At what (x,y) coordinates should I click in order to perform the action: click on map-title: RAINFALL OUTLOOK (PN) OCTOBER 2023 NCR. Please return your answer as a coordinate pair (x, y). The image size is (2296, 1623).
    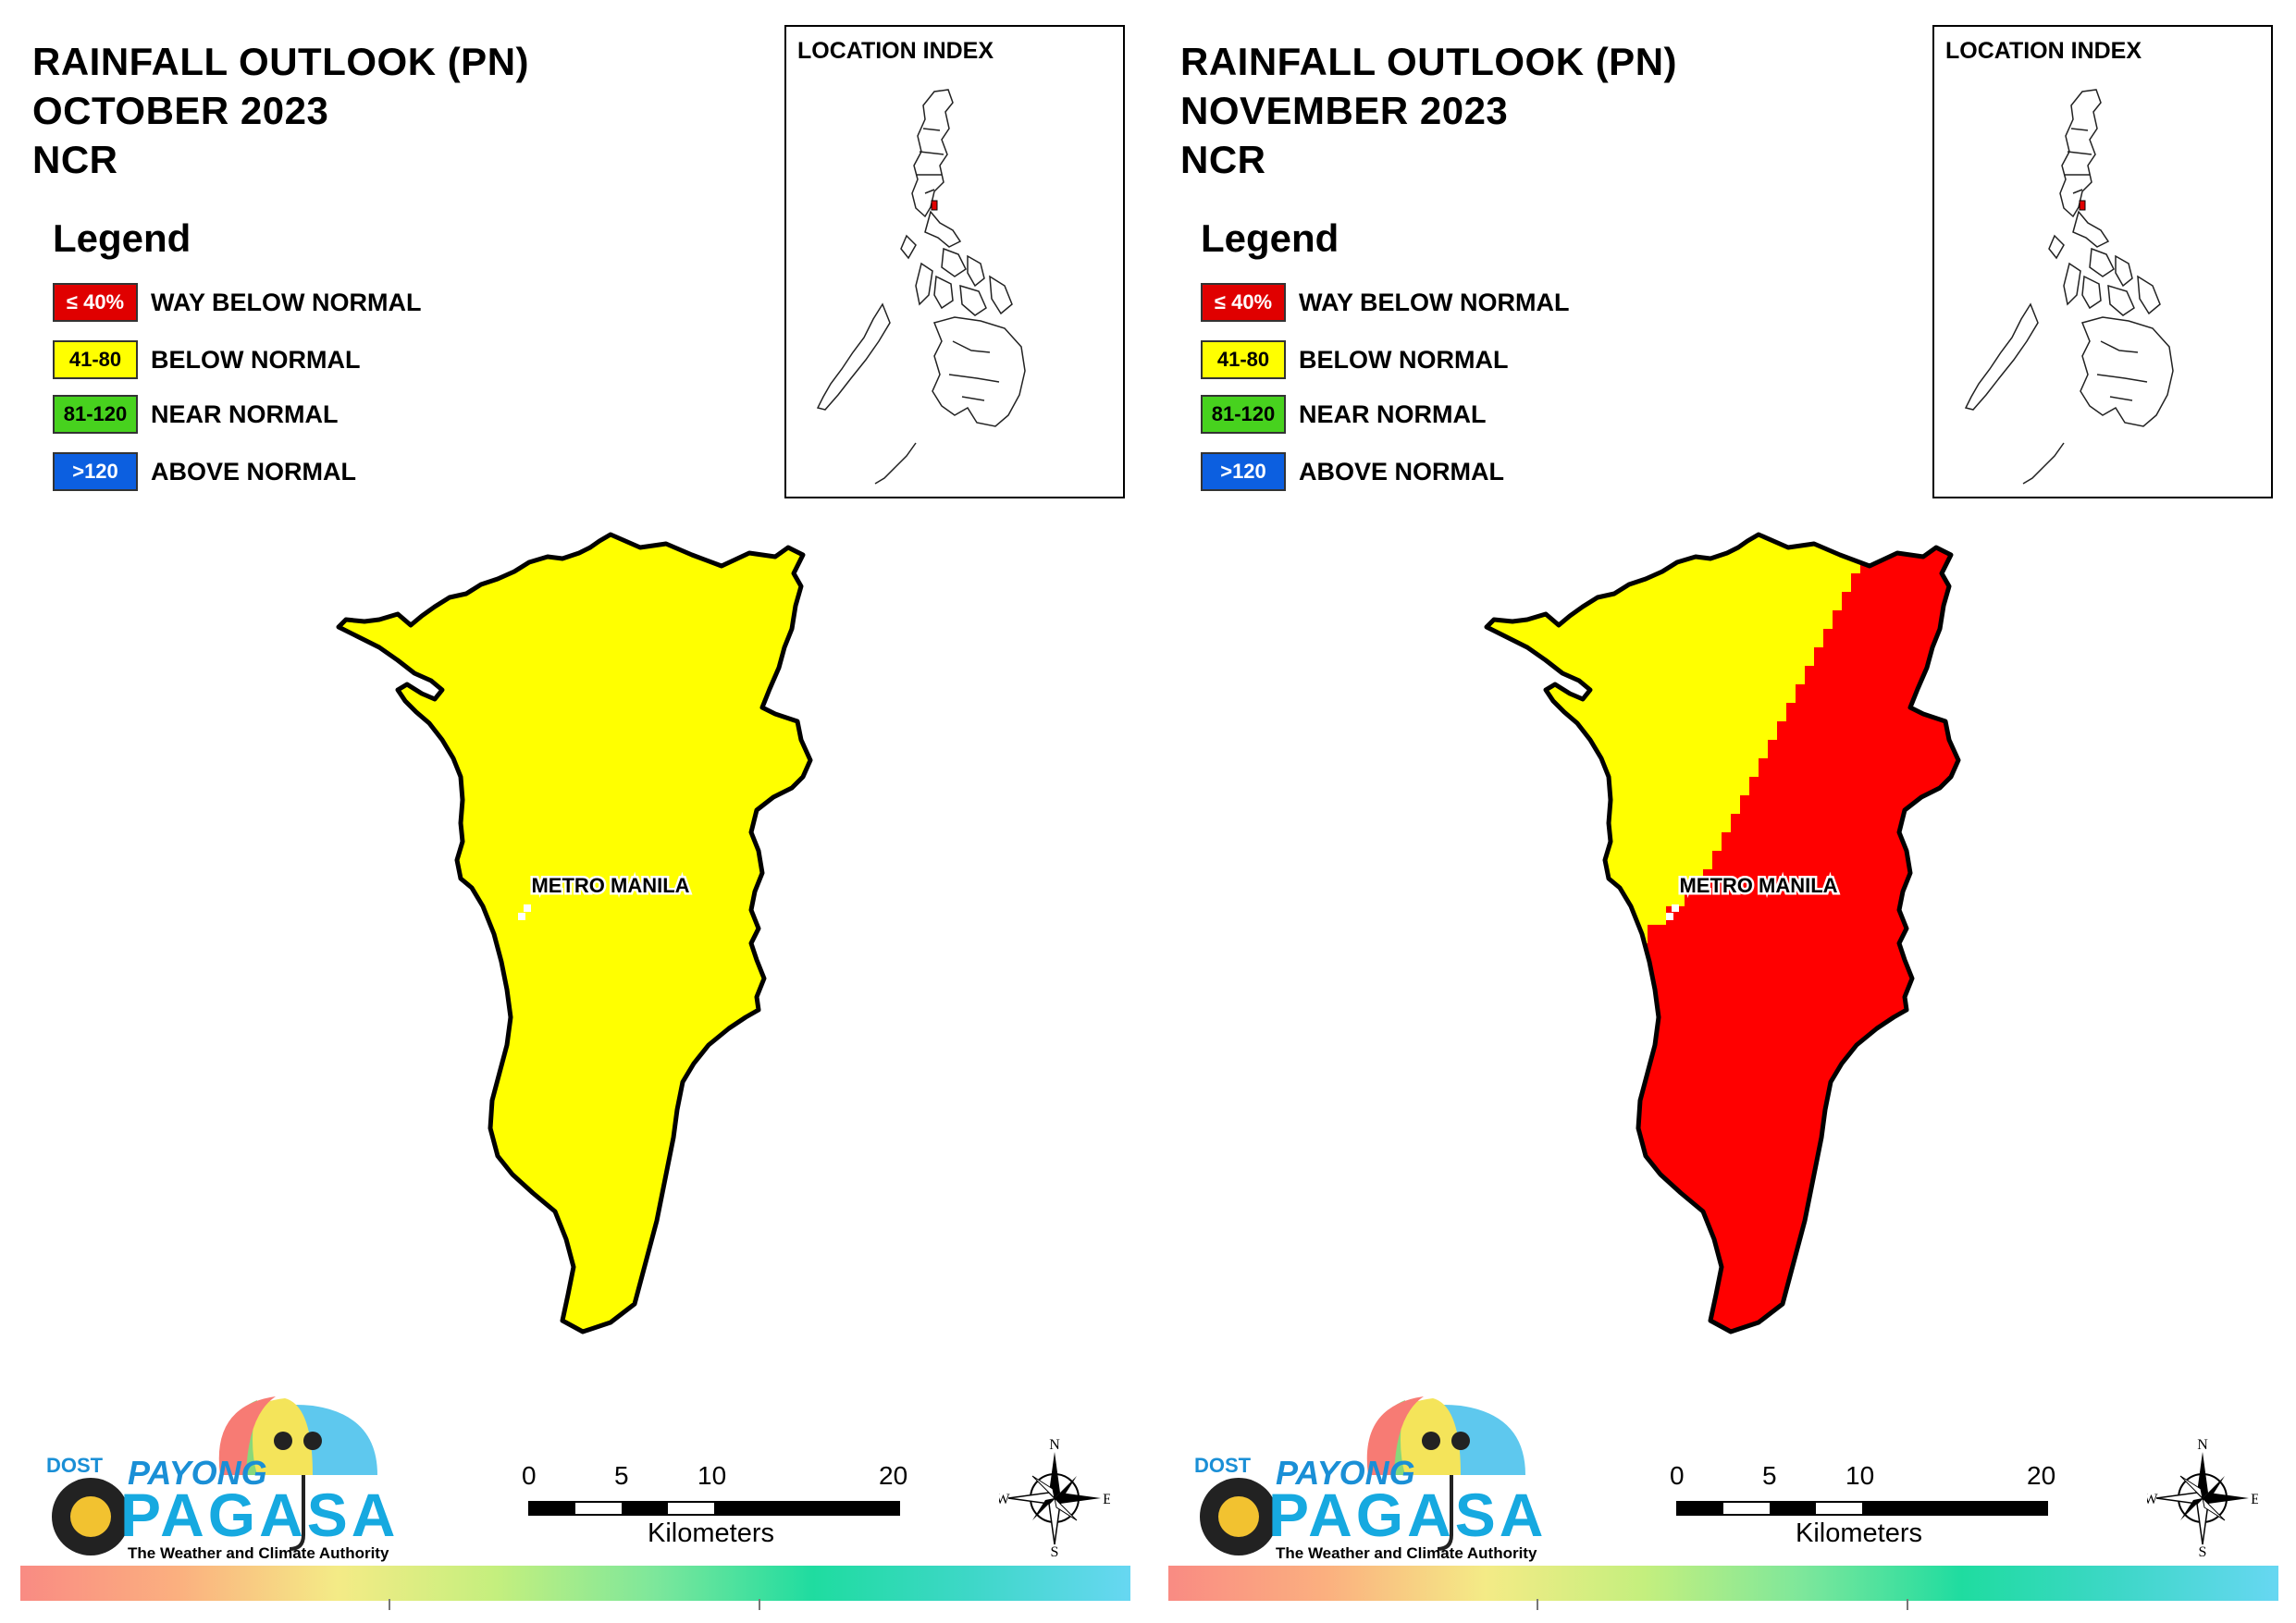
    Looking at the image, I should click on (280, 110).